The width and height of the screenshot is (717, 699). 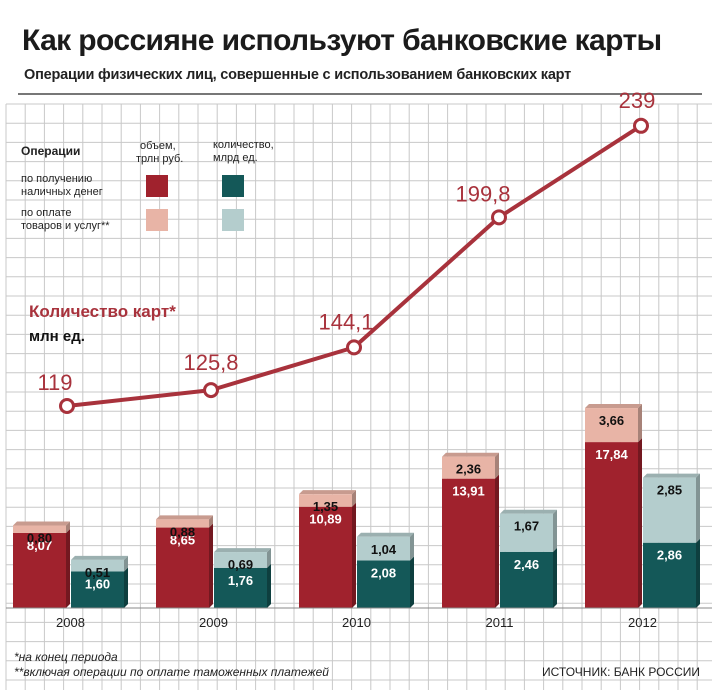 What do you see at coordinates (356, 622) in the screenshot?
I see `x-tick-label: 2010` at bounding box center [356, 622].